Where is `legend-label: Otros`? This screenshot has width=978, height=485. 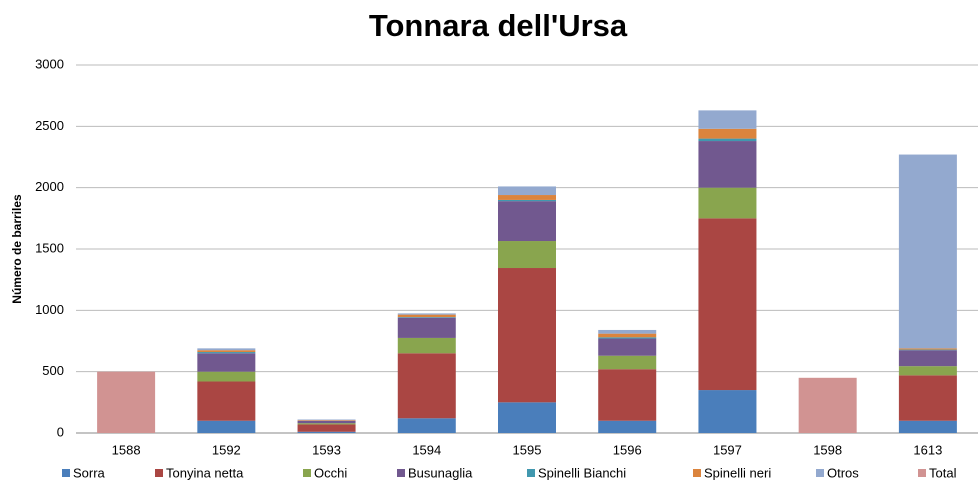 legend-label: Otros is located at coordinates (843, 472).